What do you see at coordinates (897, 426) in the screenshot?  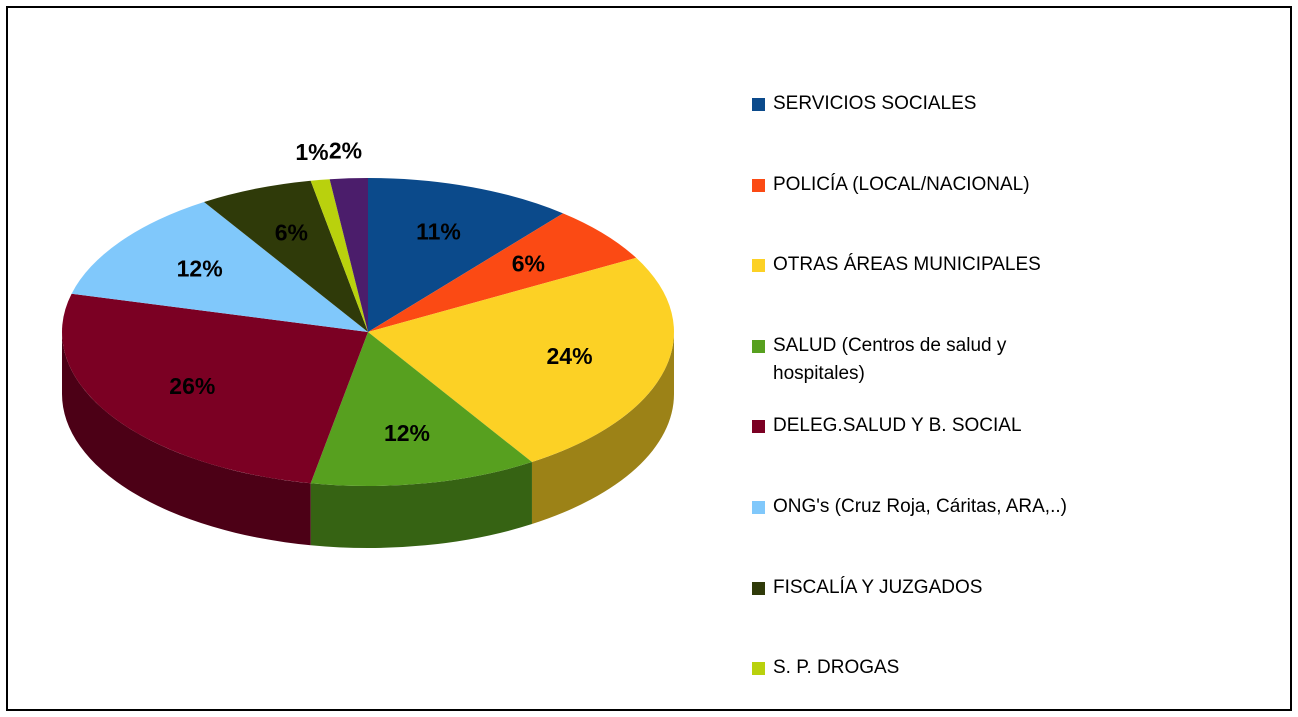 I see `legend-label: DELEG.SALUD Y B. SOCIAL` at bounding box center [897, 426].